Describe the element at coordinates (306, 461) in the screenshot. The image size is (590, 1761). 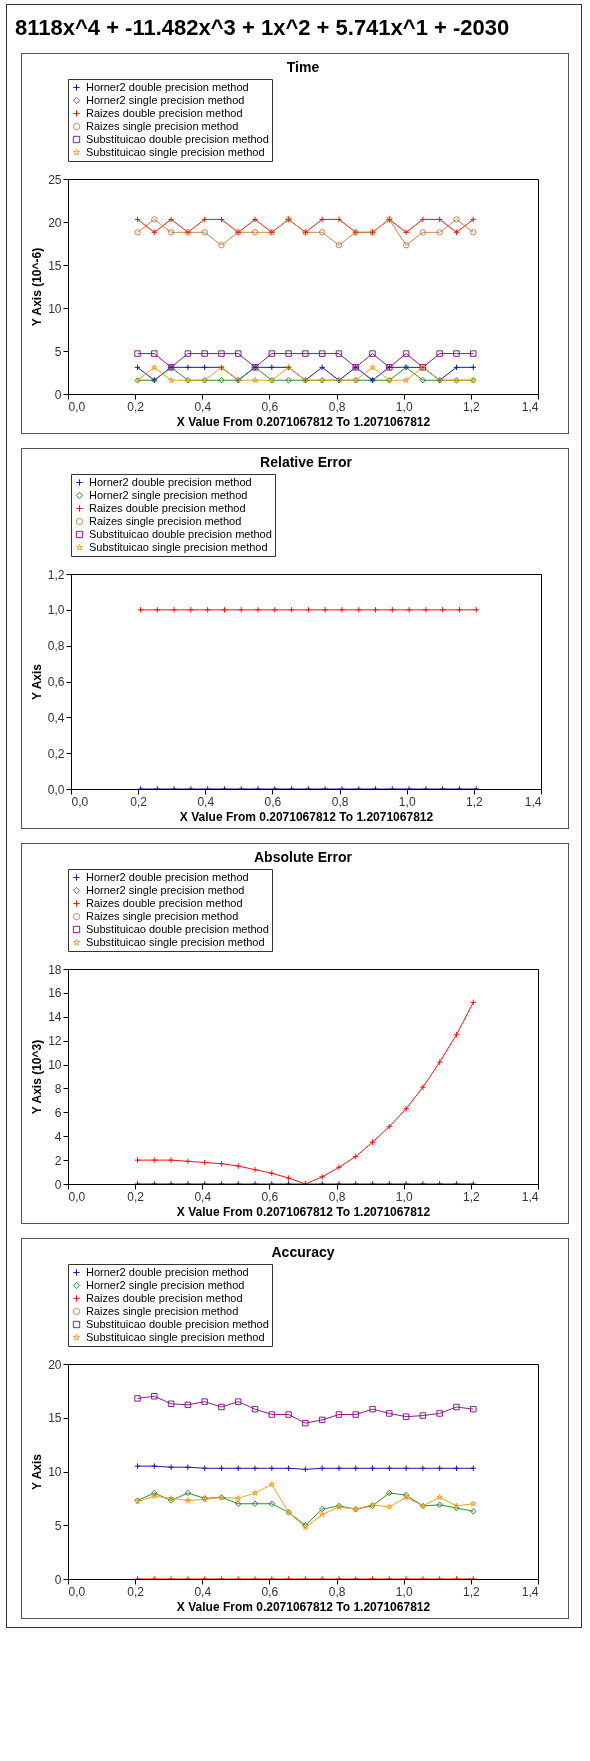
I see `chart-title: Relative Error` at that location.